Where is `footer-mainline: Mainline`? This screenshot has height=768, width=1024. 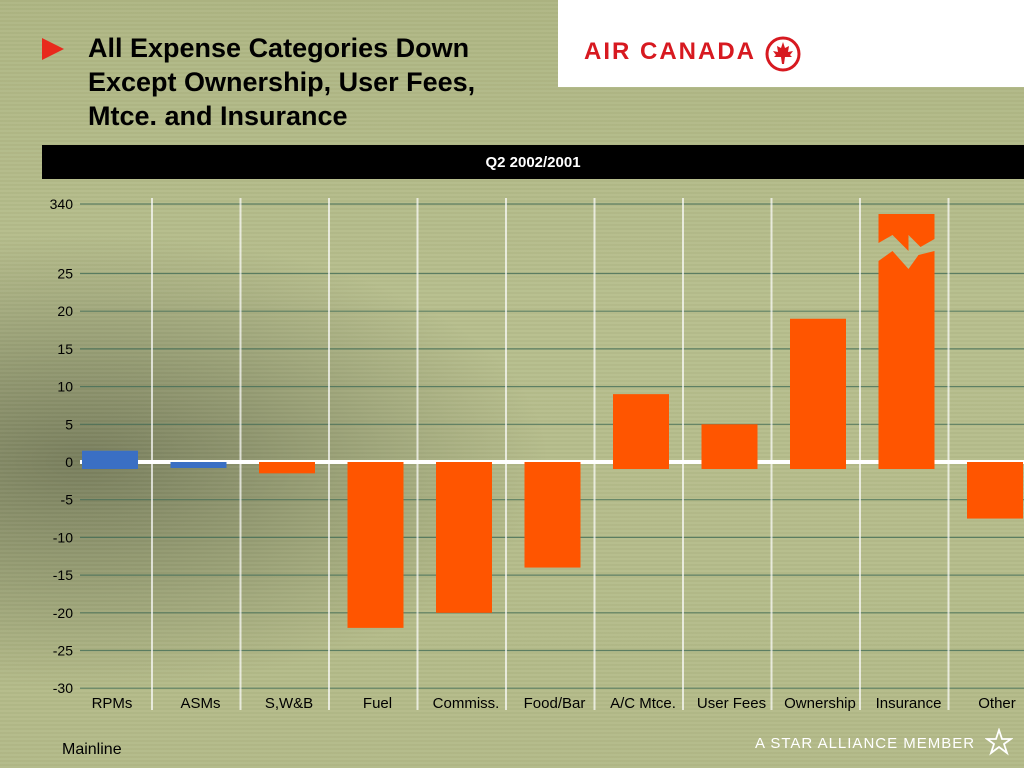
footer-mainline: Mainline is located at coordinates (92, 749).